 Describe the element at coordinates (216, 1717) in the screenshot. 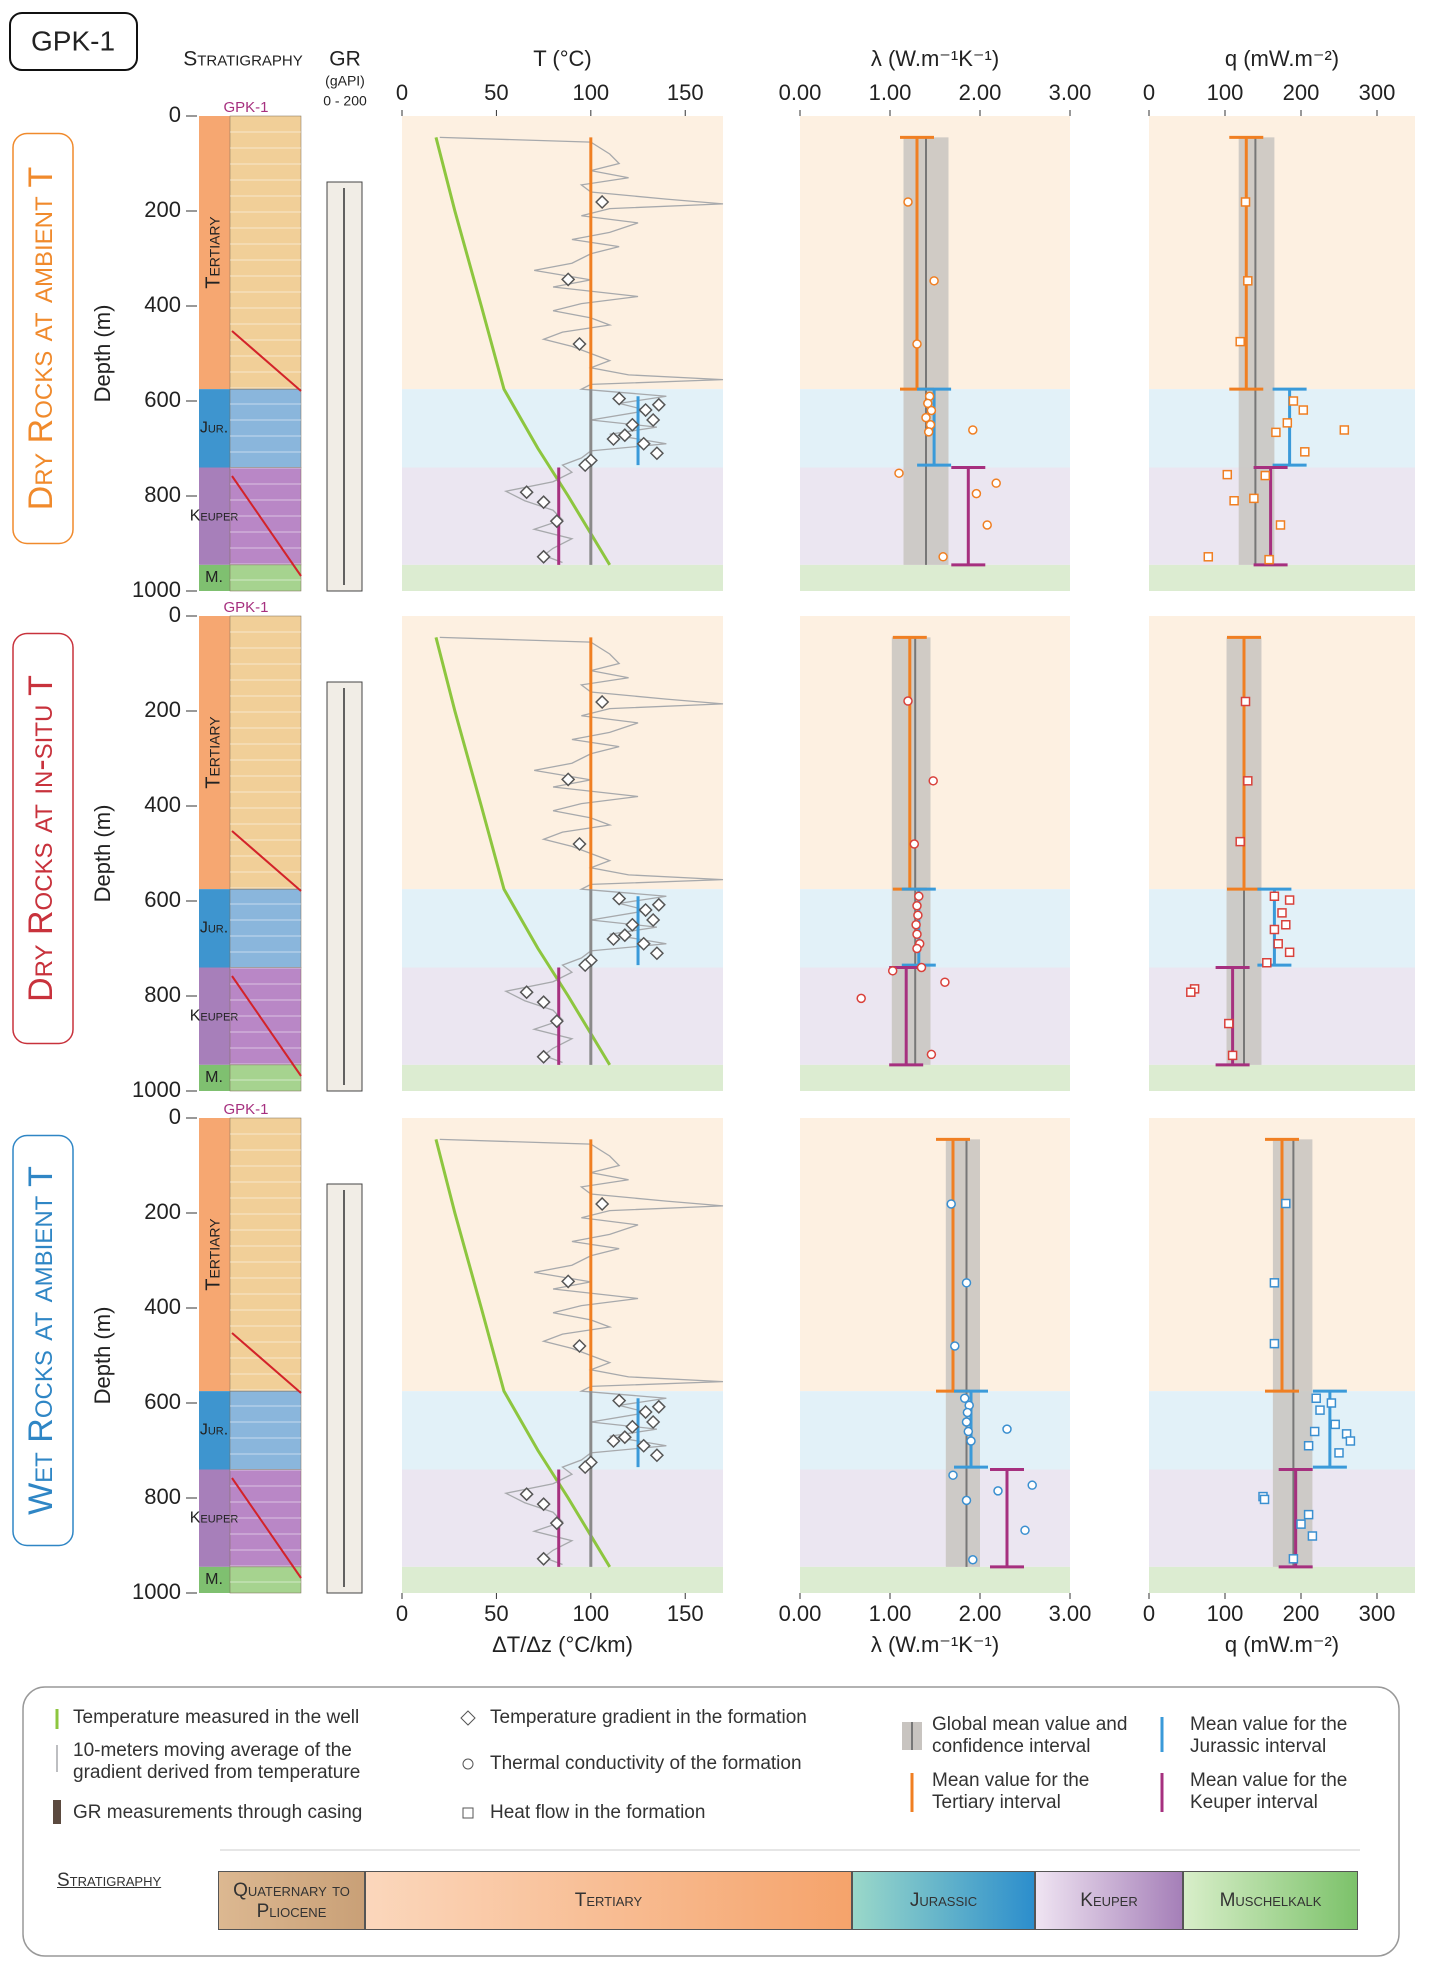

I see `legend-label: Temperature measured in the well` at that location.